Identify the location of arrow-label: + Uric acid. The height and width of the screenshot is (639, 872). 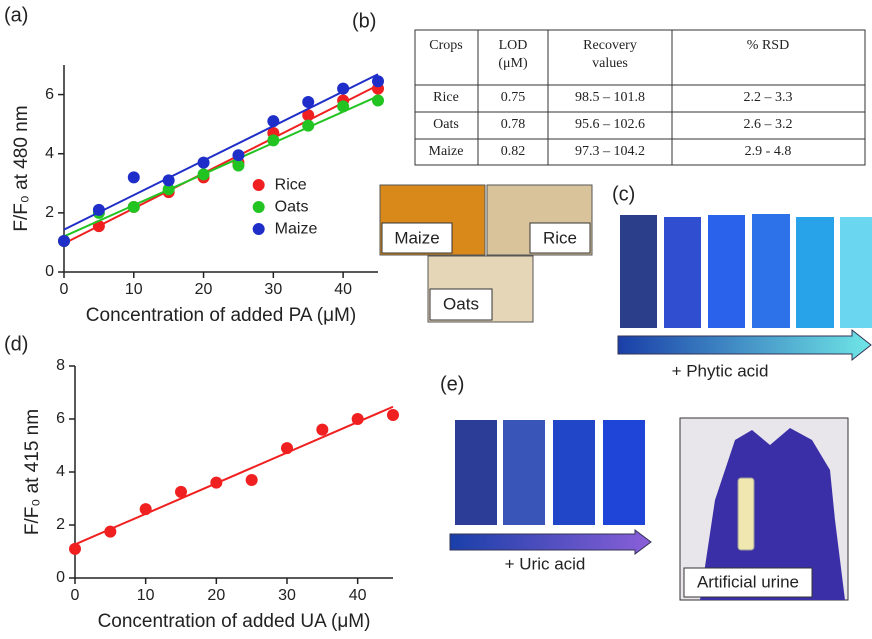
(545, 563).